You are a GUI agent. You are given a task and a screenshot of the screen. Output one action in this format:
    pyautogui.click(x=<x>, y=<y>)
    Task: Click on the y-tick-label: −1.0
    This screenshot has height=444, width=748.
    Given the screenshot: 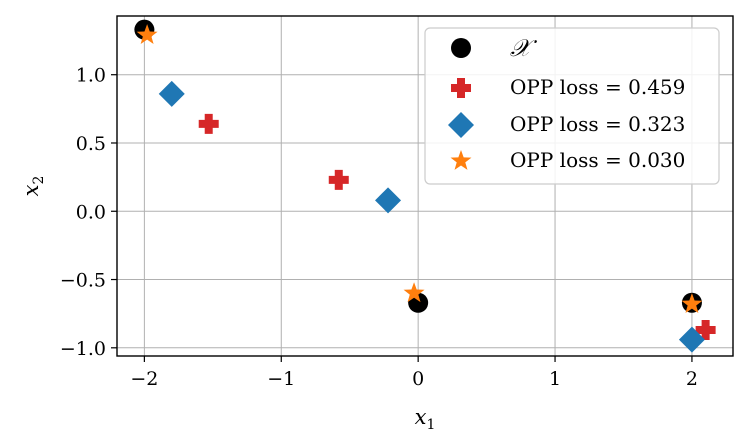 What is the action you would take?
    pyautogui.click(x=83, y=349)
    